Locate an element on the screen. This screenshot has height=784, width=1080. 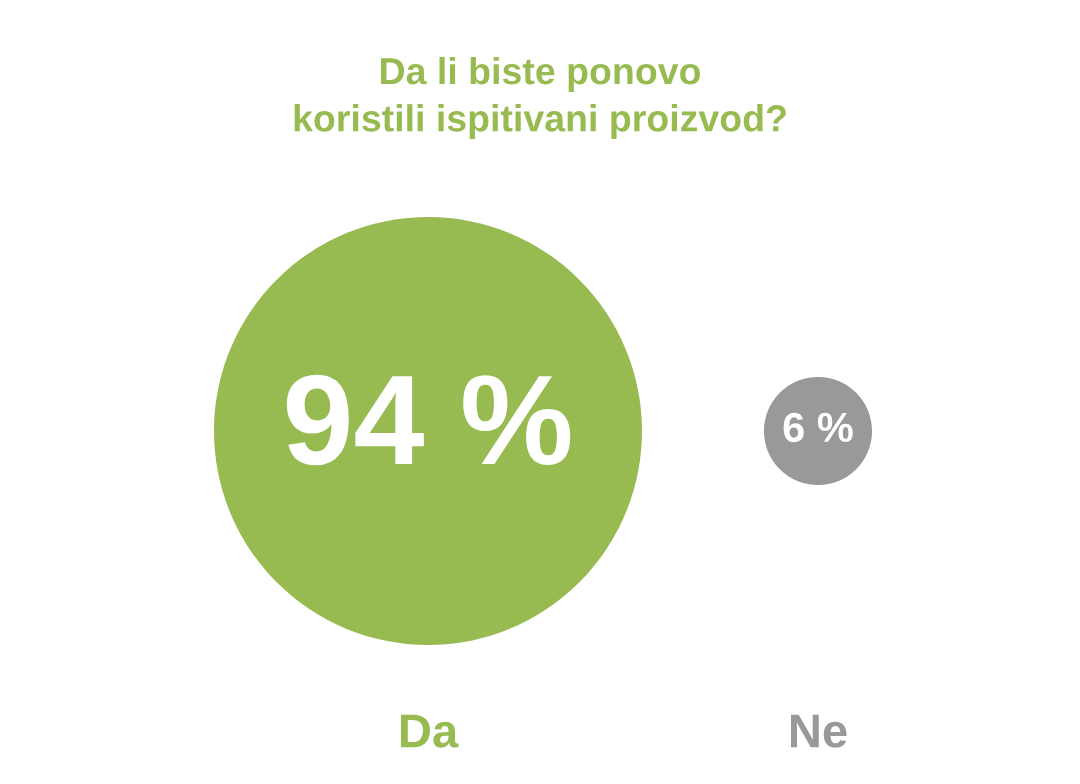
category-label: Da is located at coordinates (429, 731).